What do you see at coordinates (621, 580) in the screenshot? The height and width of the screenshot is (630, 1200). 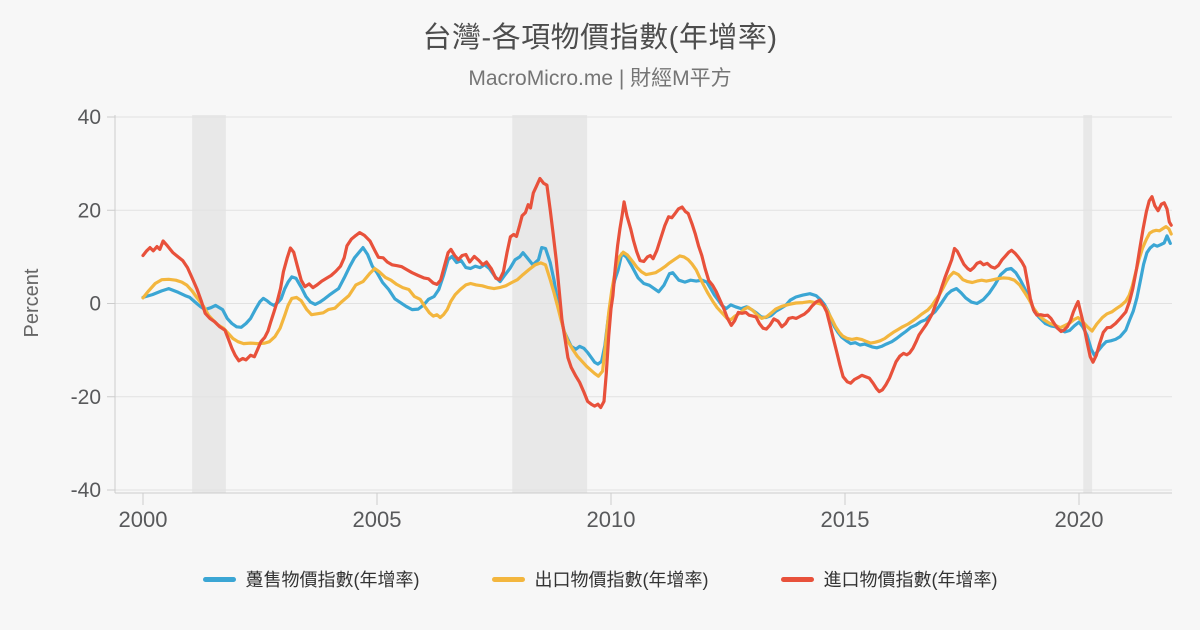 I see `legend-label: 出口物價指數(年增率)` at bounding box center [621, 580].